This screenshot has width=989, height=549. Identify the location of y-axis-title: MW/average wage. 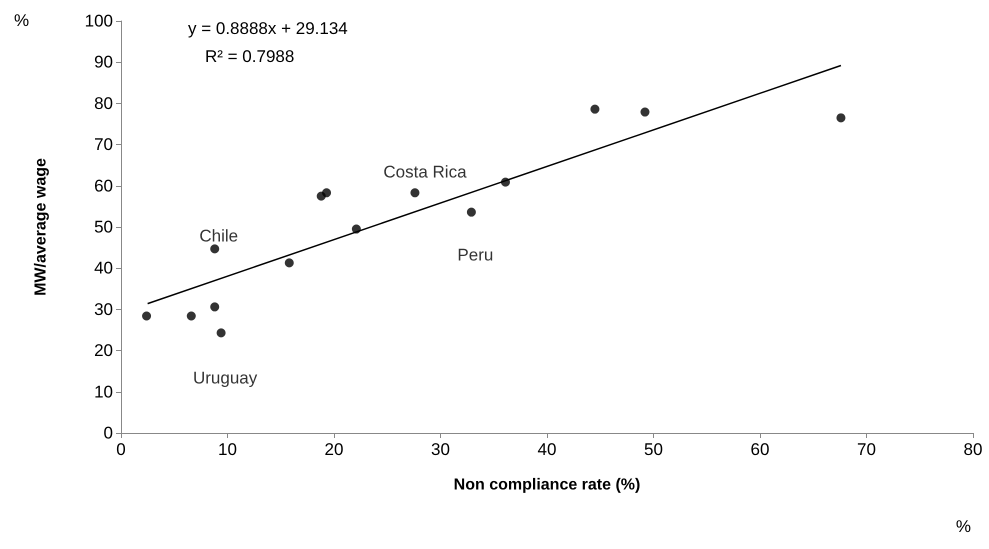
(41, 227).